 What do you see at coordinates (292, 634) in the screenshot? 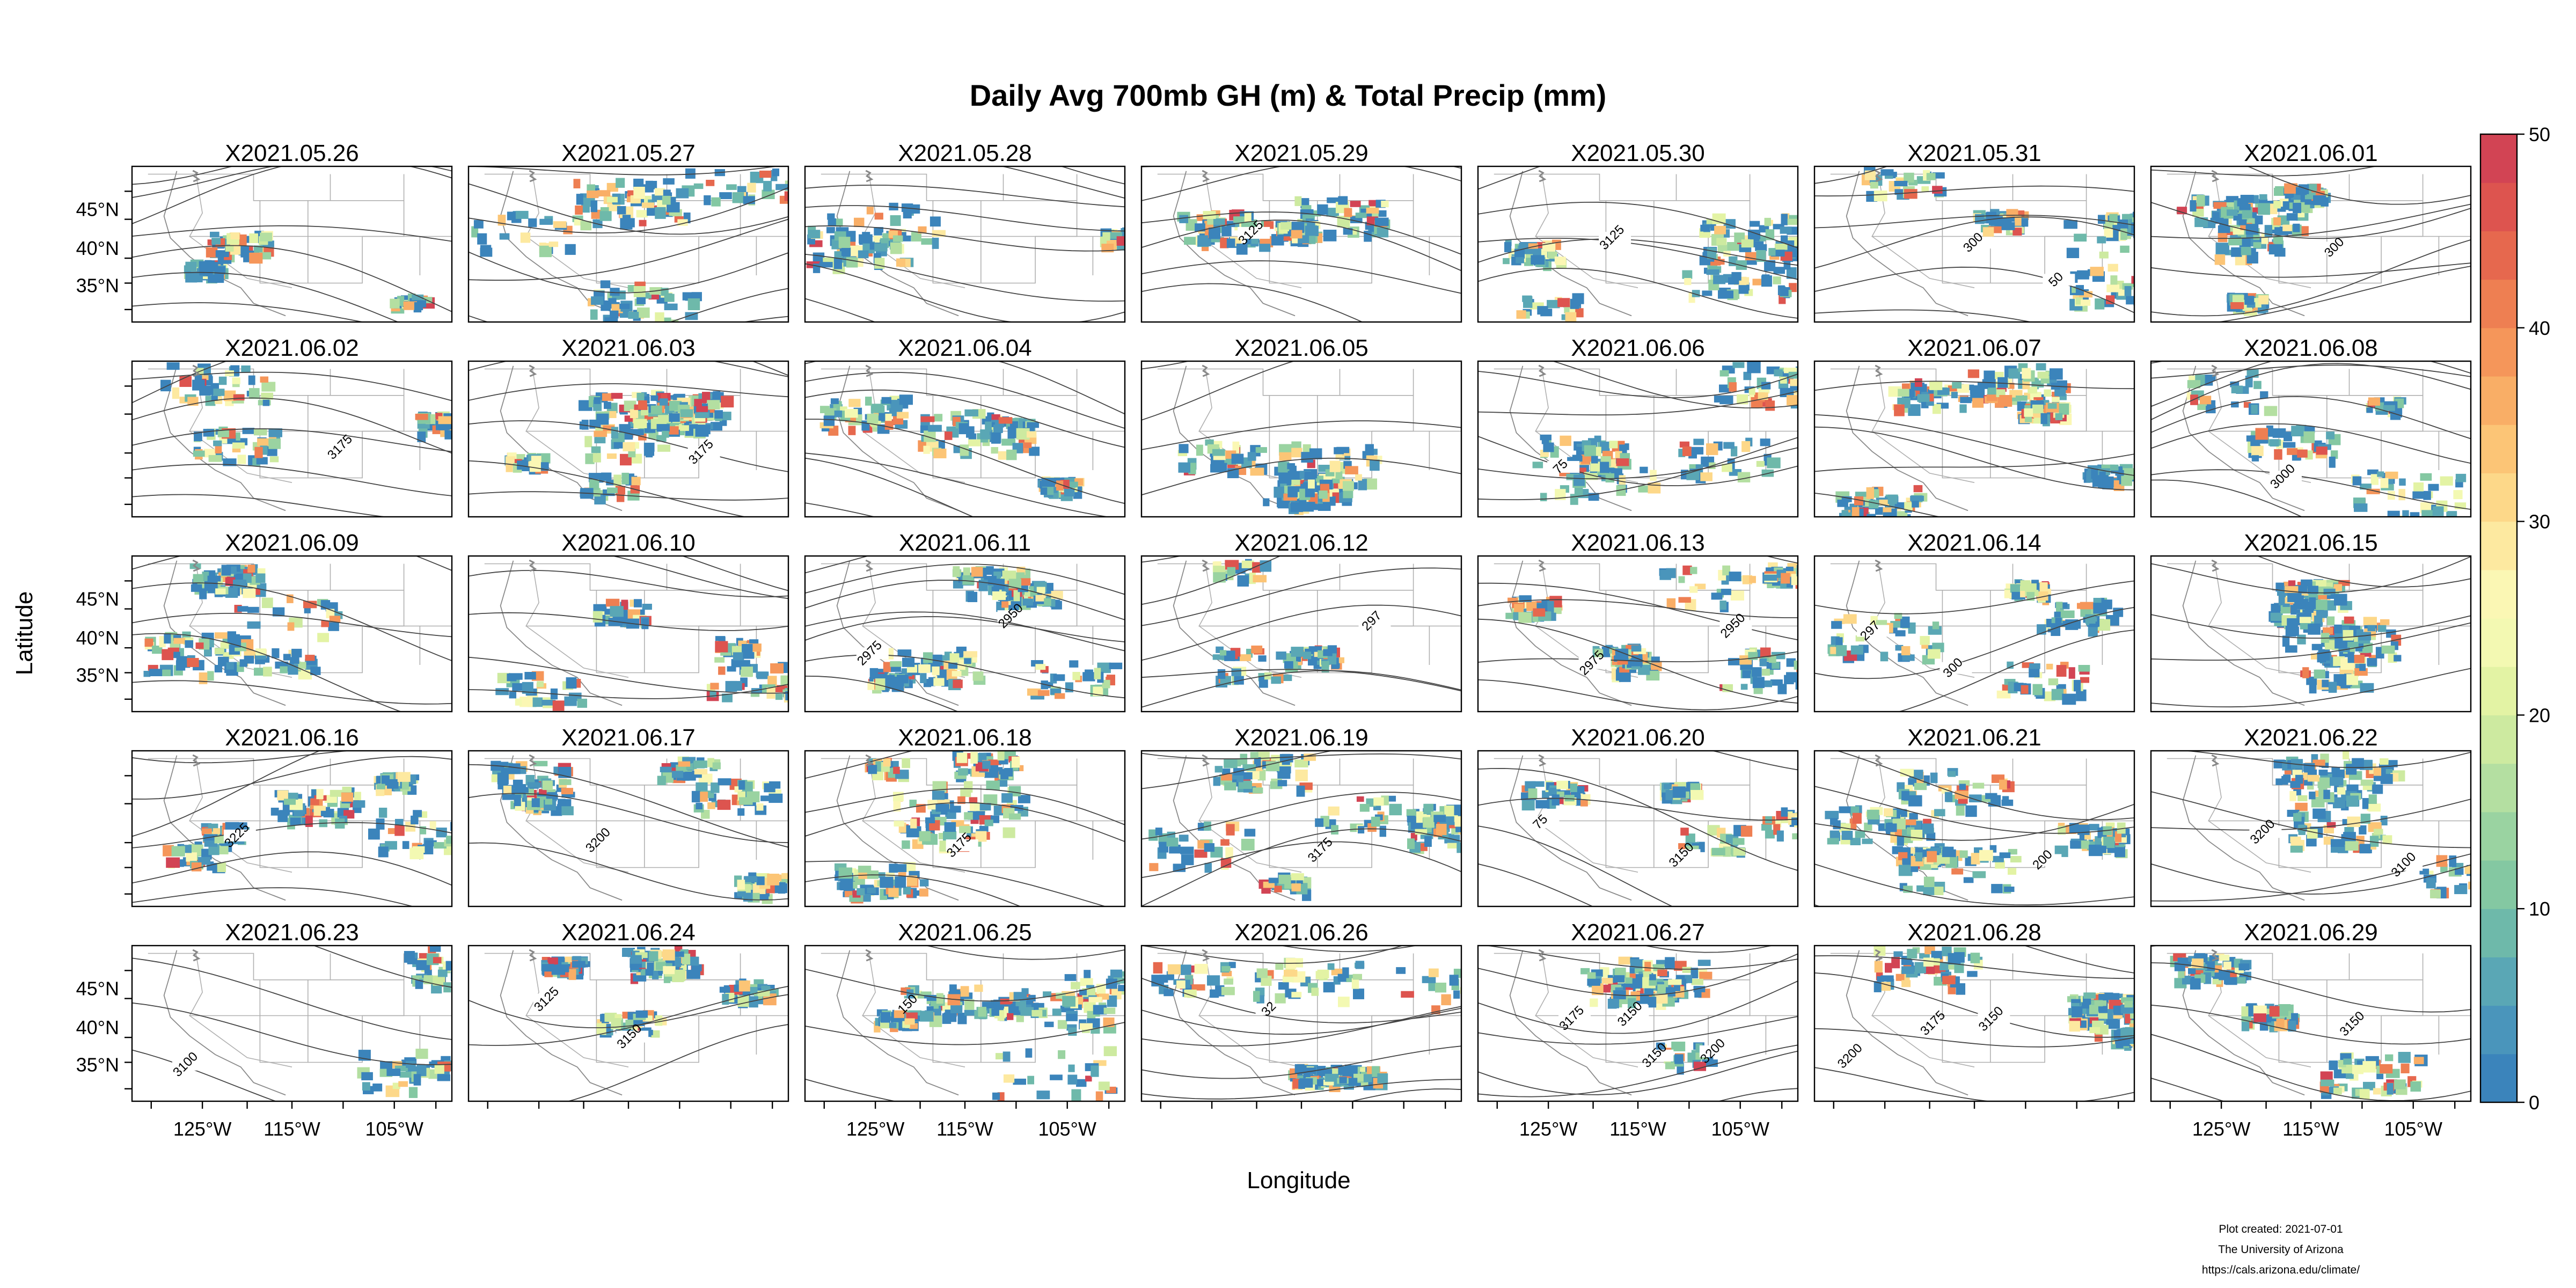
I see `panel-content` at bounding box center [292, 634].